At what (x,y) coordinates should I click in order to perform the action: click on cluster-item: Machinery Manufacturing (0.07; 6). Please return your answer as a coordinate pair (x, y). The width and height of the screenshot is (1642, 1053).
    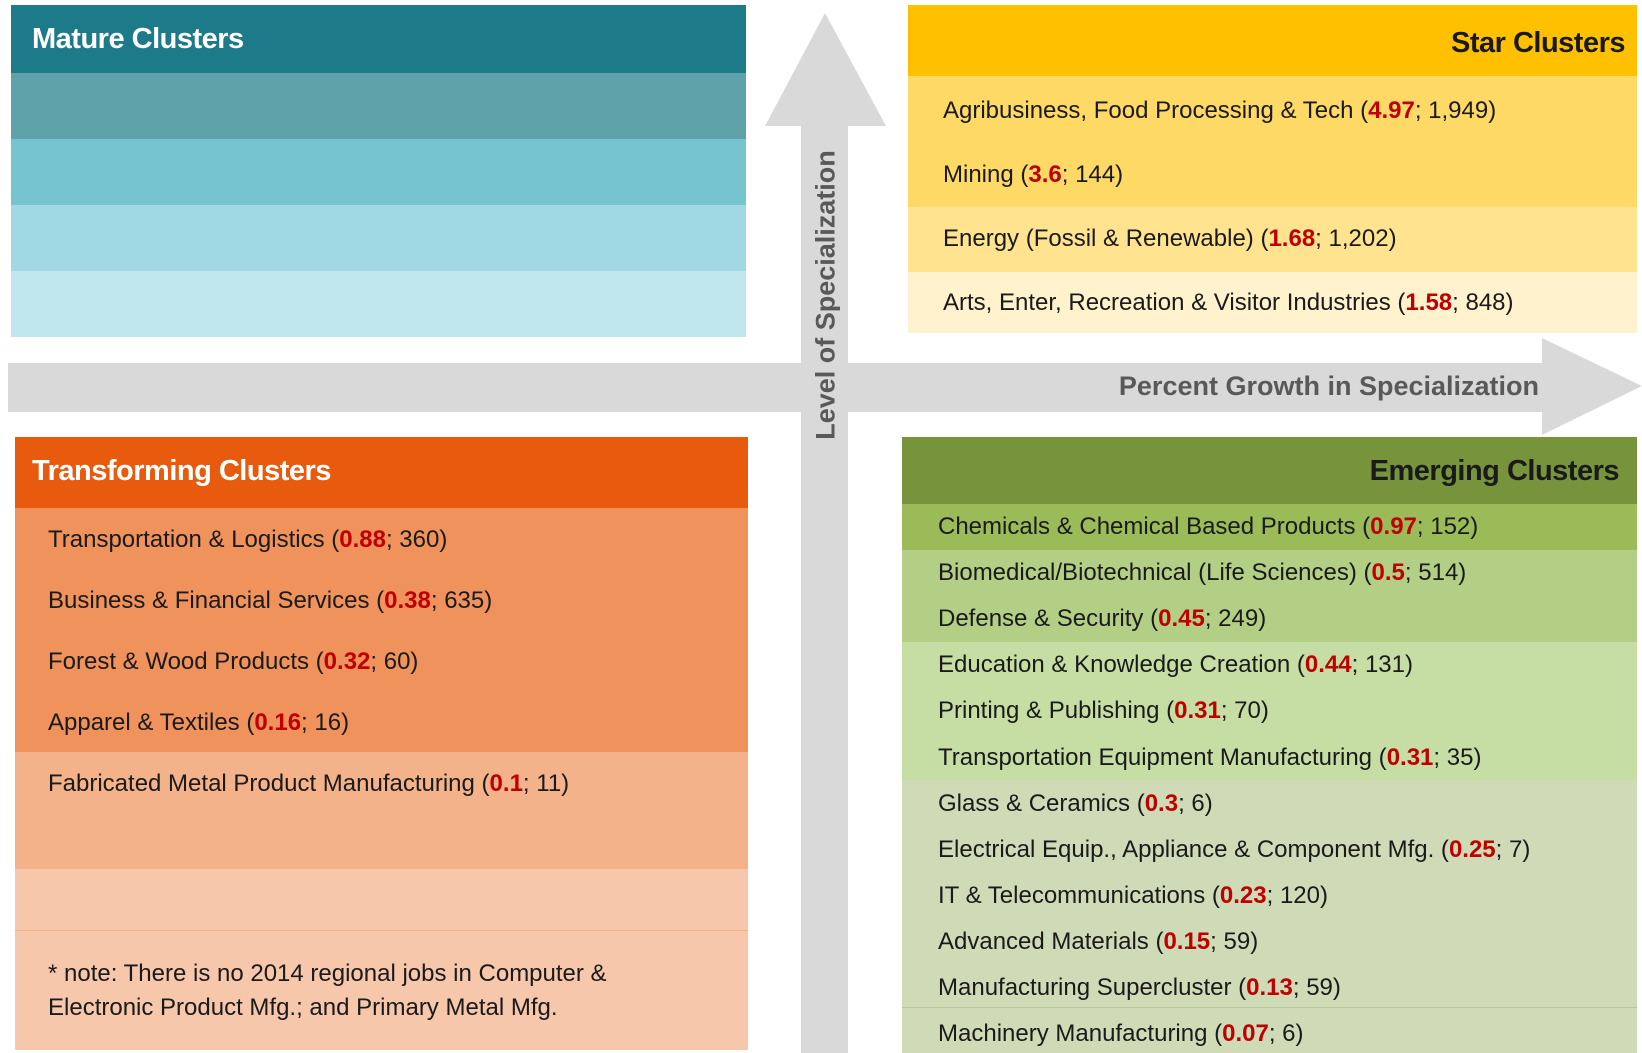
    Looking at the image, I should click on (1121, 1034).